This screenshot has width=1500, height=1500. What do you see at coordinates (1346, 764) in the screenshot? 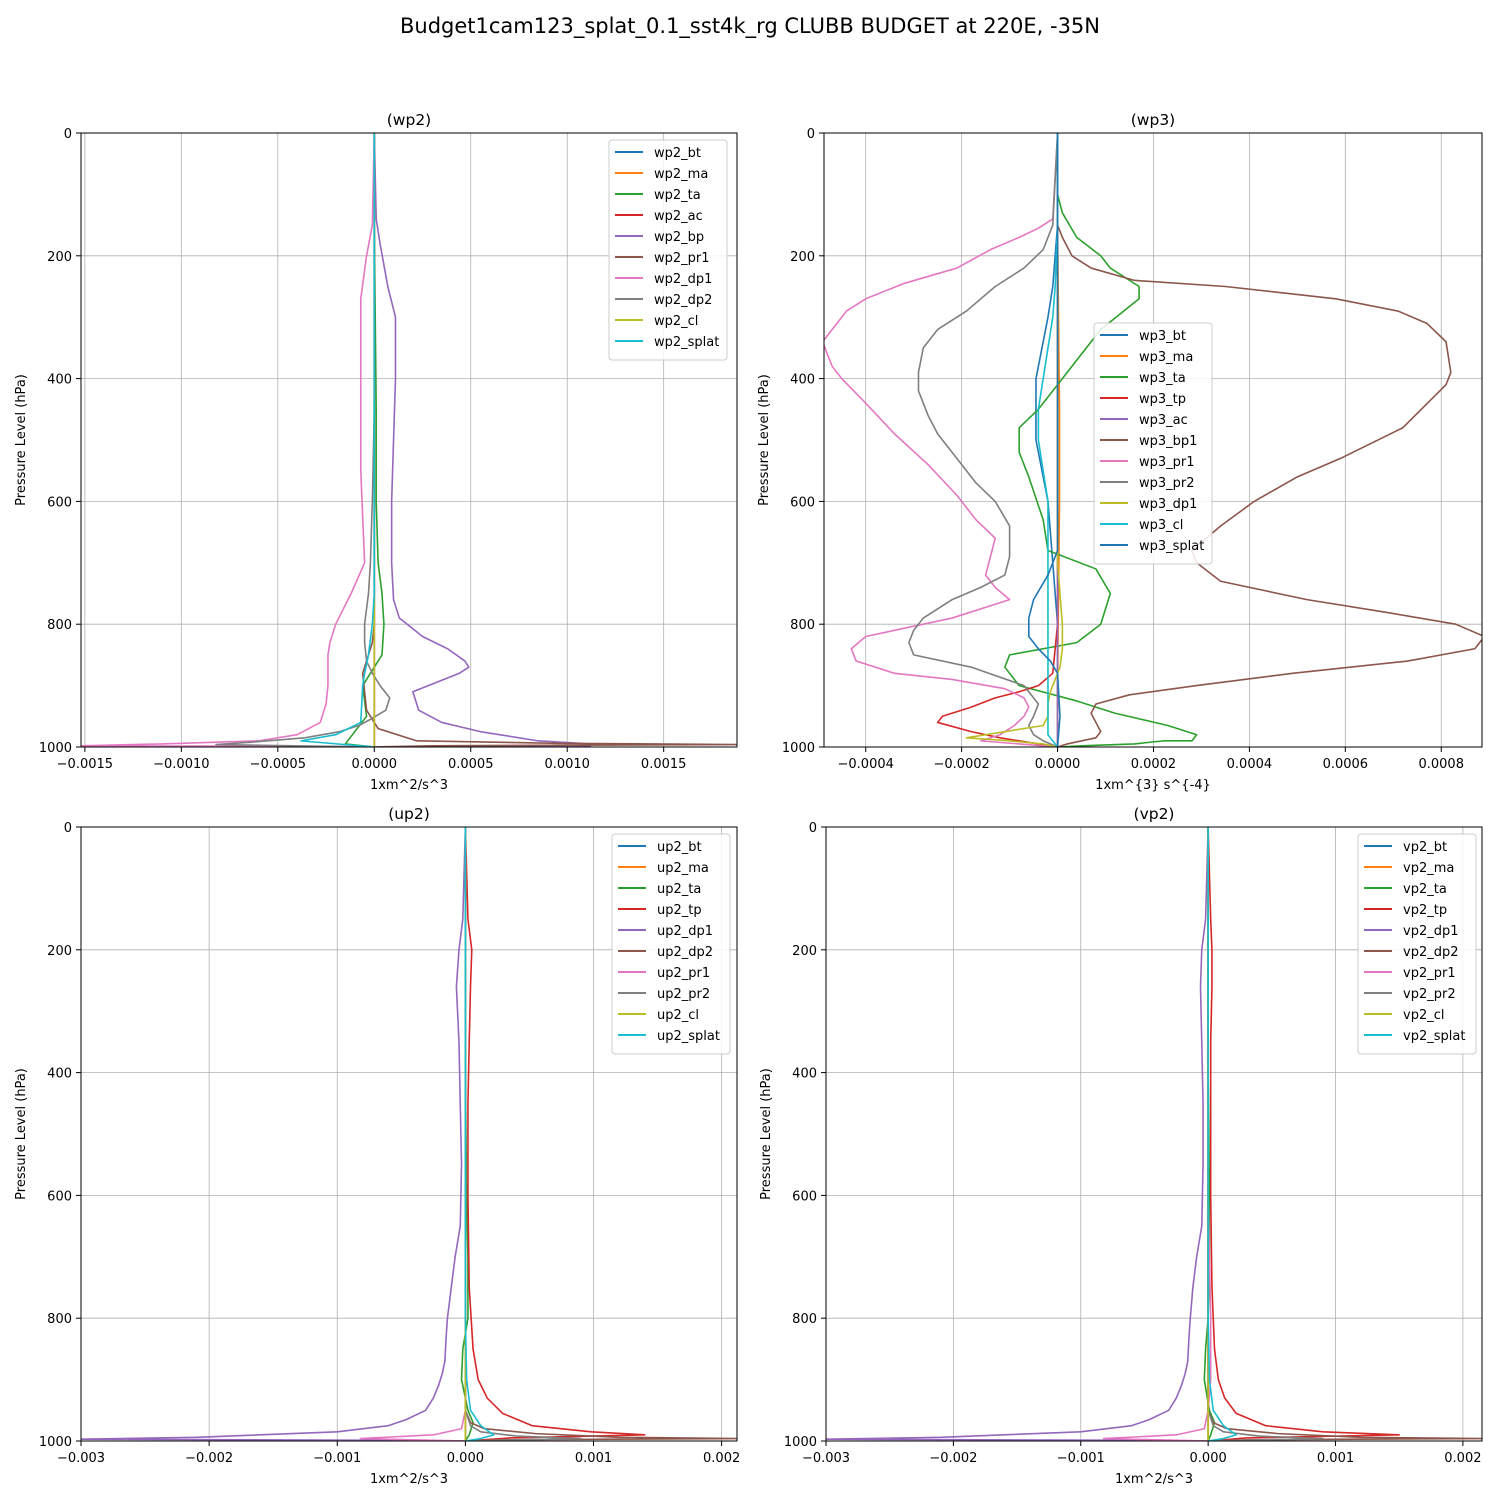
I see `x-tick-label: 0.0006` at bounding box center [1346, 764].